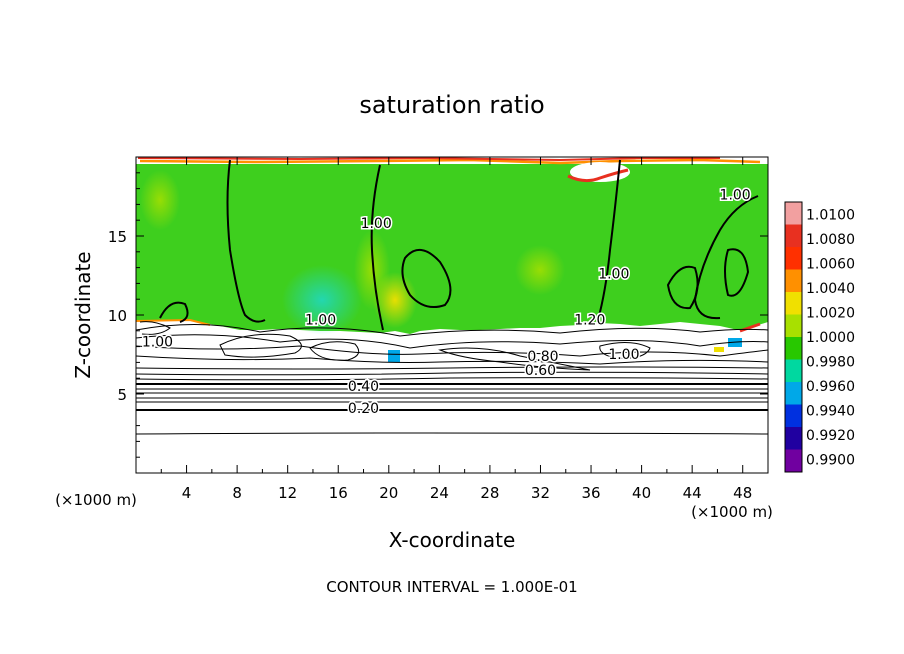 This screenshot has width=904, height=654. I want to click on y-axis-unit: (×1000 m), so click(96, 500).